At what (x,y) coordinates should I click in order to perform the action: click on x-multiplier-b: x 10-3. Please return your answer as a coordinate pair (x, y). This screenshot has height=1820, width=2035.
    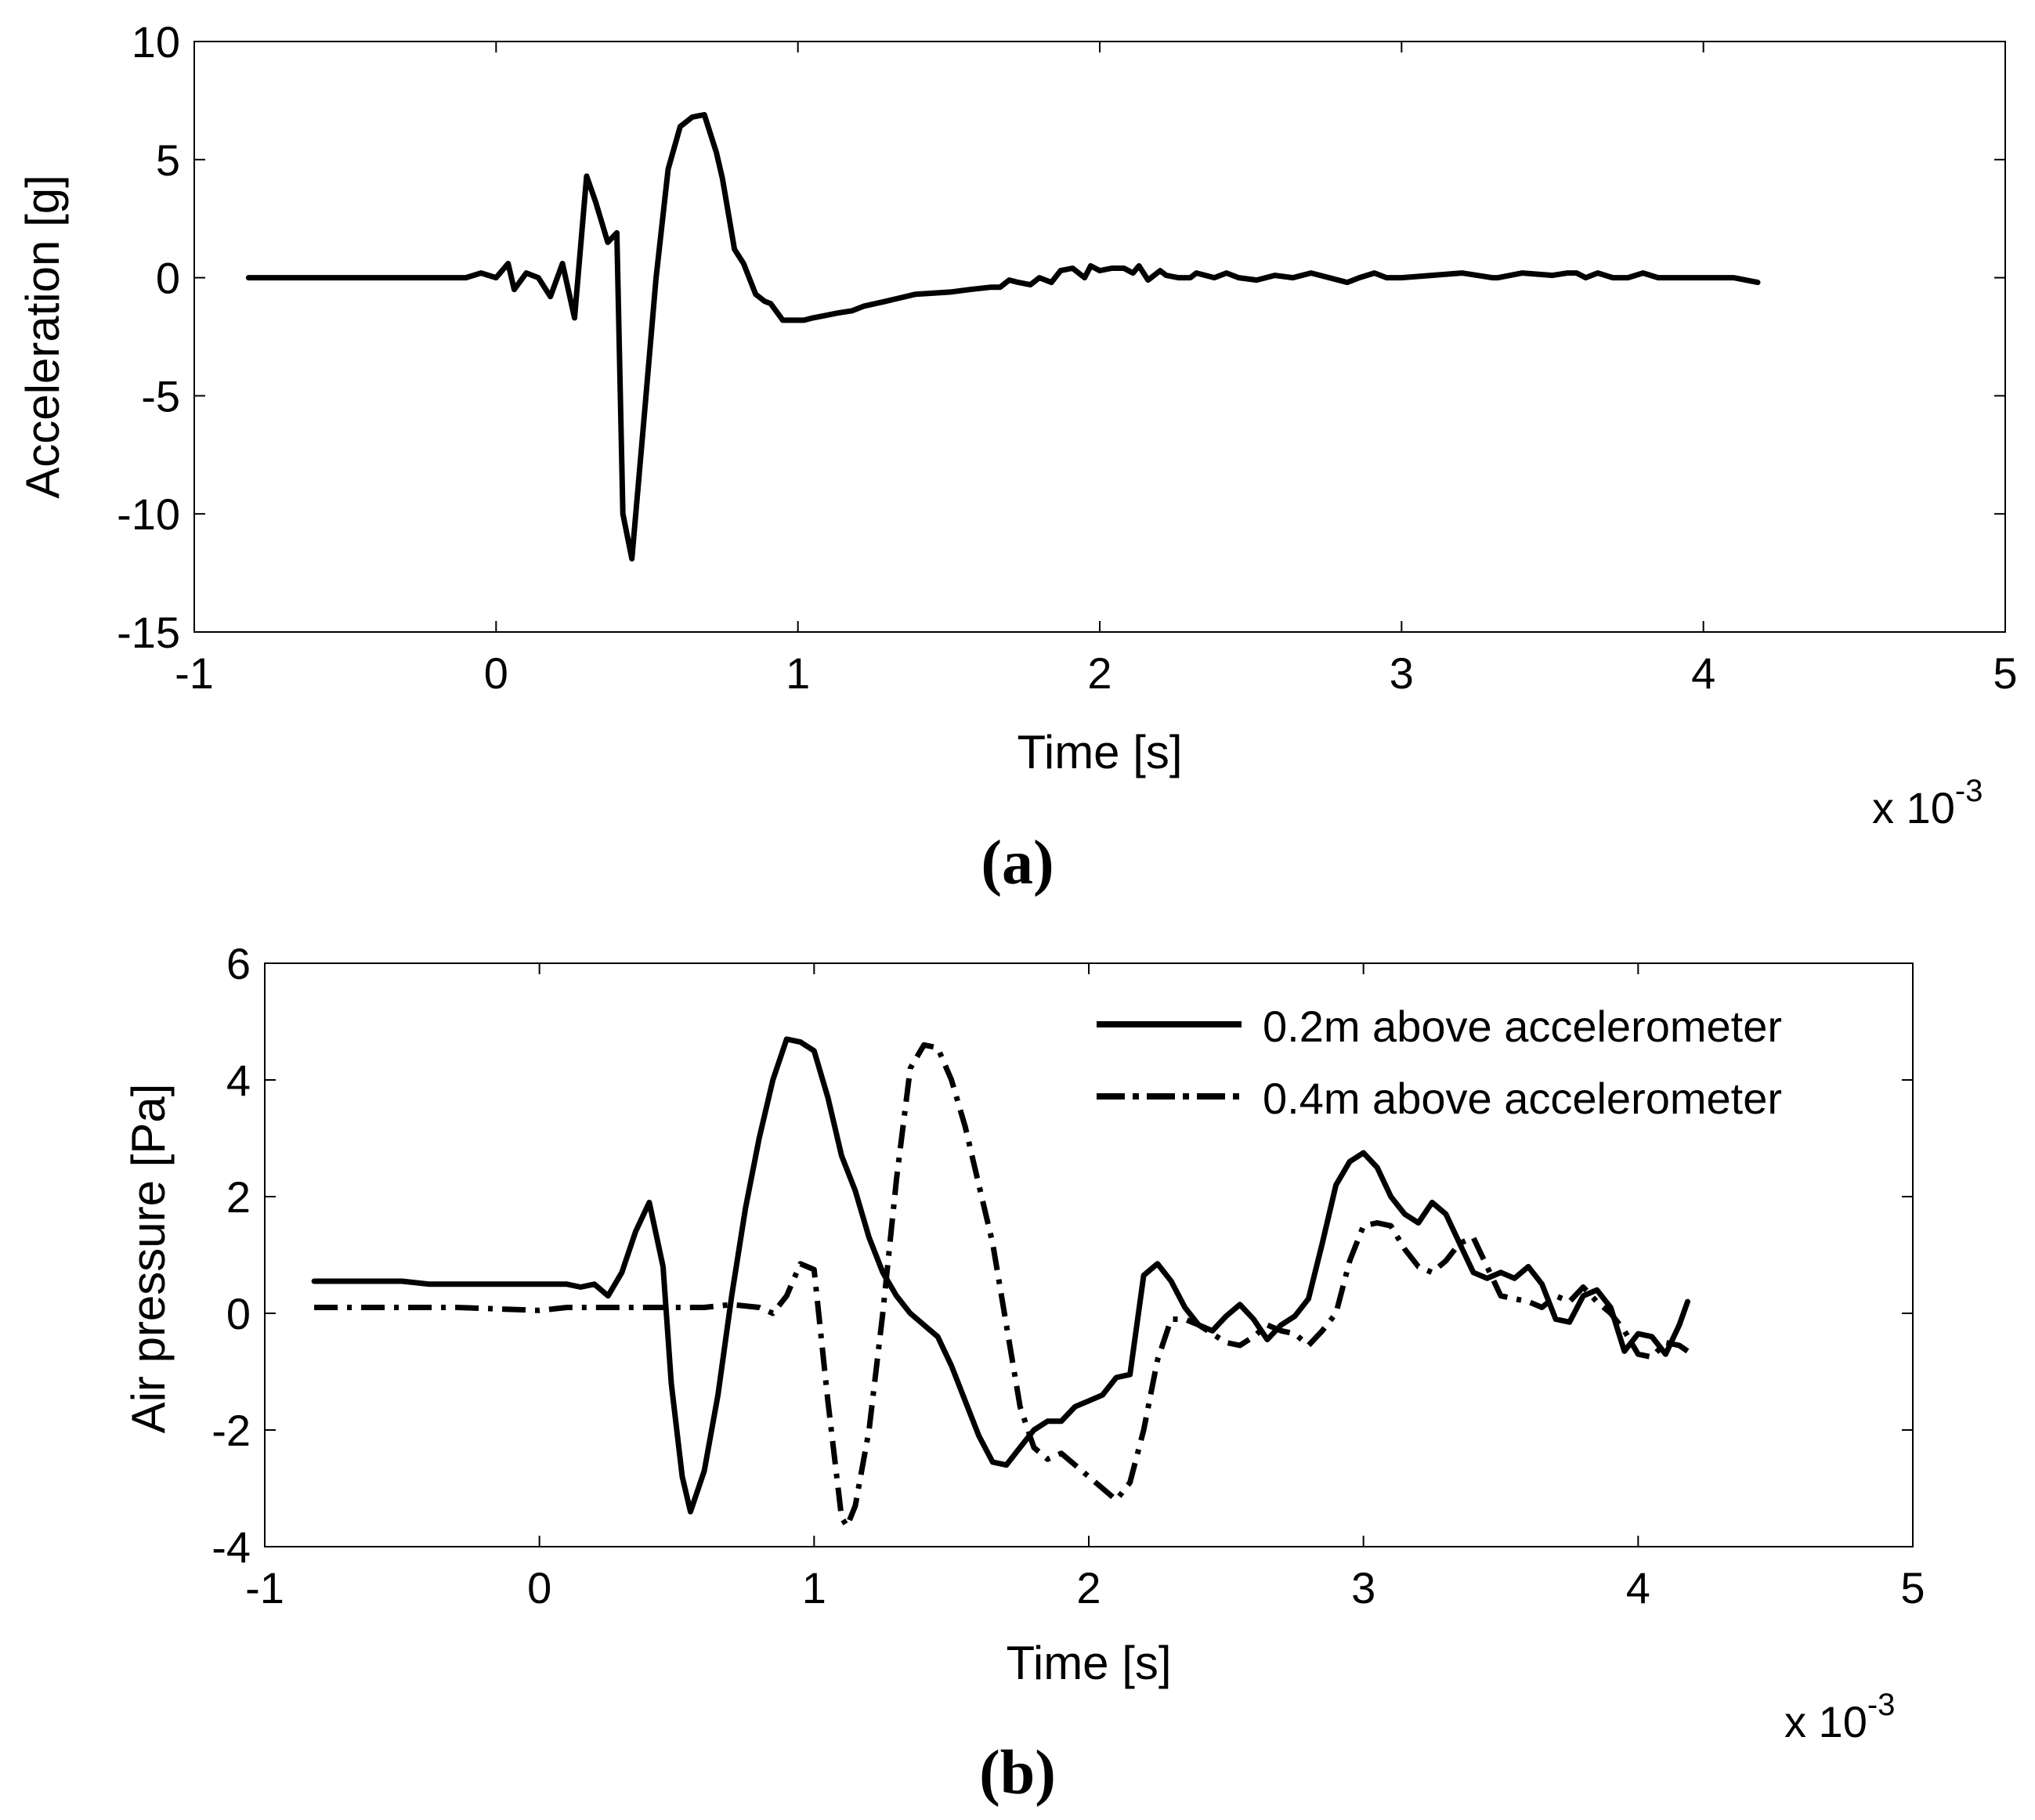
    Looking at the image, I should click on (1839, 1717).